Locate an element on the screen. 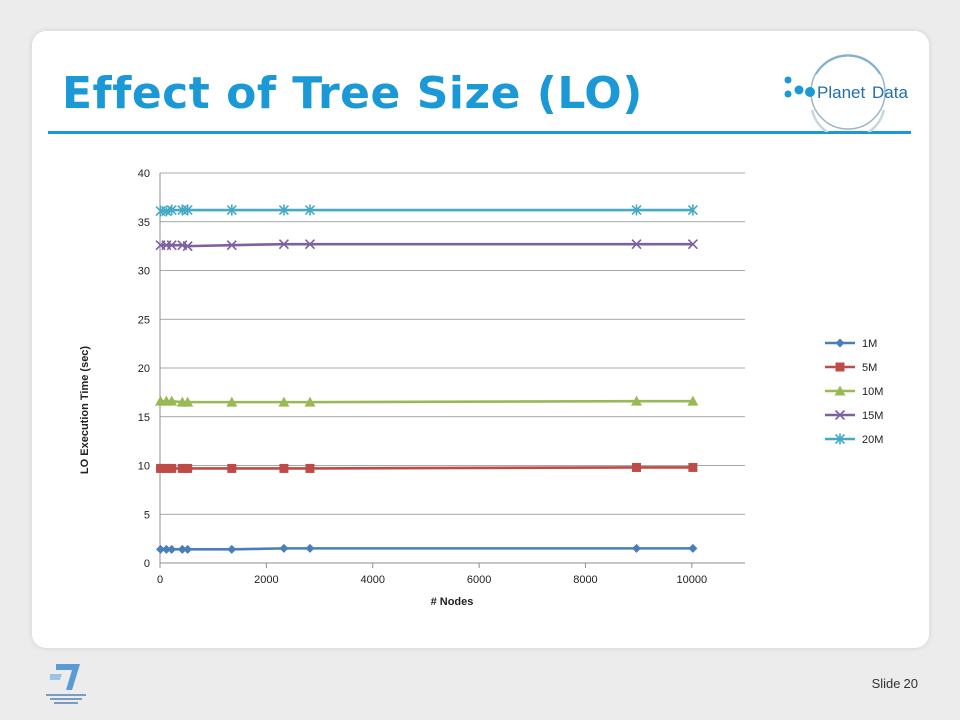 The image size is (960, 720). series-10M is located at coordinates (427, 401).